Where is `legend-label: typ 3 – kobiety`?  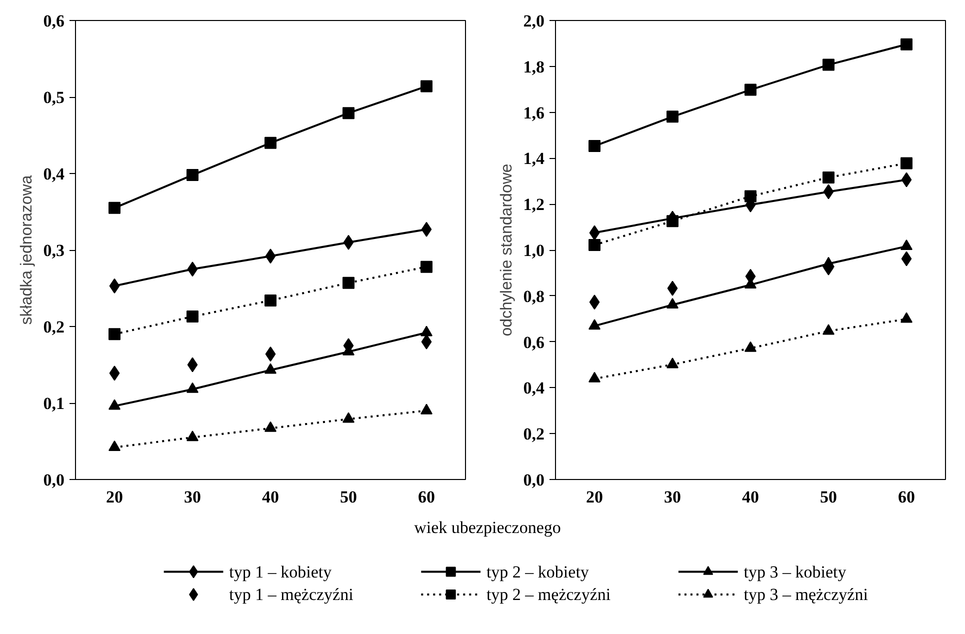 legend-label: typ 3 – kobiety is located at coordinates (795, 572).